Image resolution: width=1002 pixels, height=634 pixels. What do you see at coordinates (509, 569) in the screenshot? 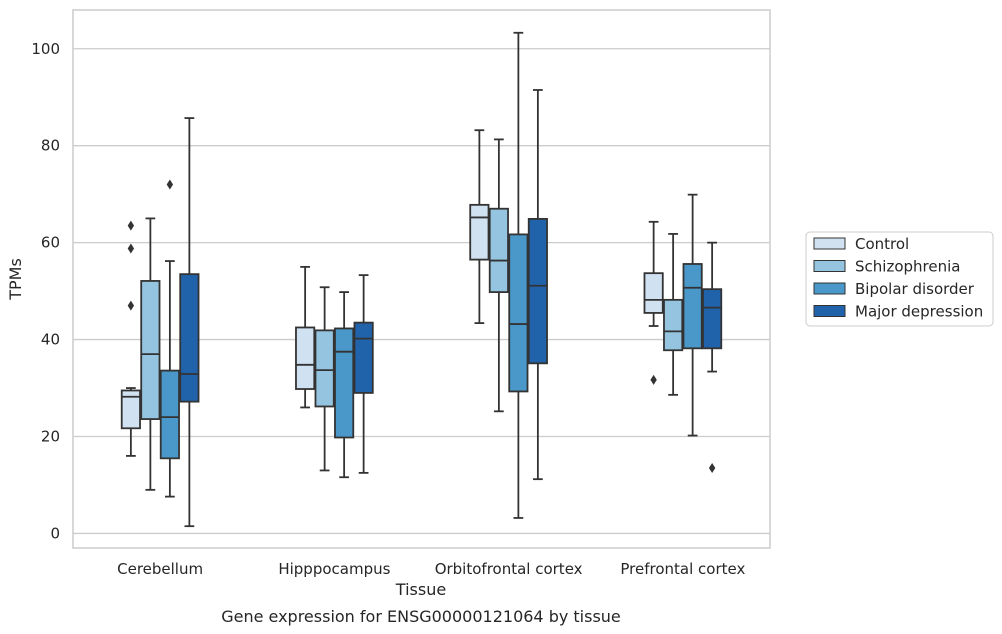
I see `x-tick-label: Orbitofrontal cortex` at bounding box center [509, 569].